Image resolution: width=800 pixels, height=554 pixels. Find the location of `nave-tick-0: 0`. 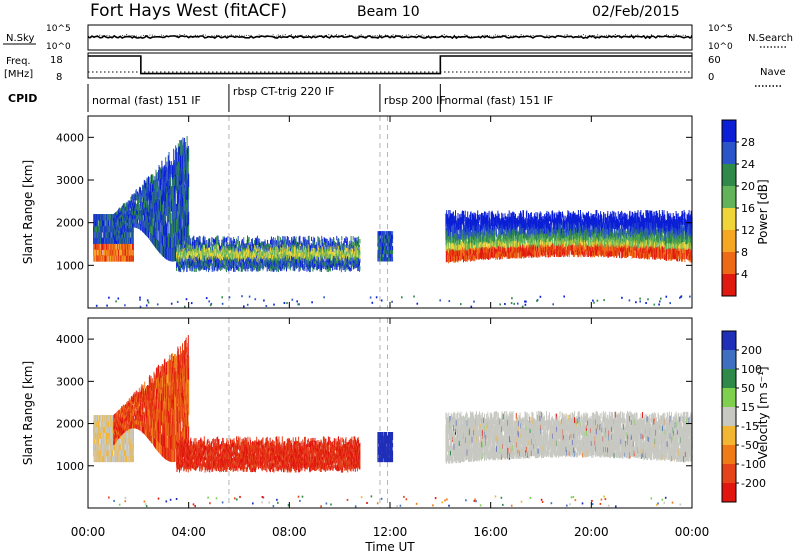

nave-tick-0: 0 is located at coordinates (711, 77).